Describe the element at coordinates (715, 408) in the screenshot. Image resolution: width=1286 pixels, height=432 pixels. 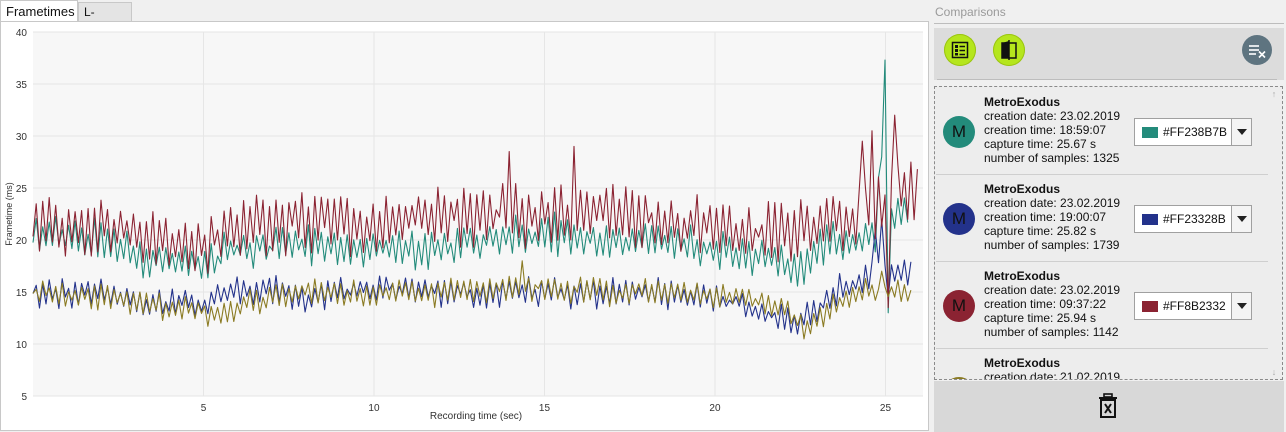
I see `x-tick-label: 20` at that location.